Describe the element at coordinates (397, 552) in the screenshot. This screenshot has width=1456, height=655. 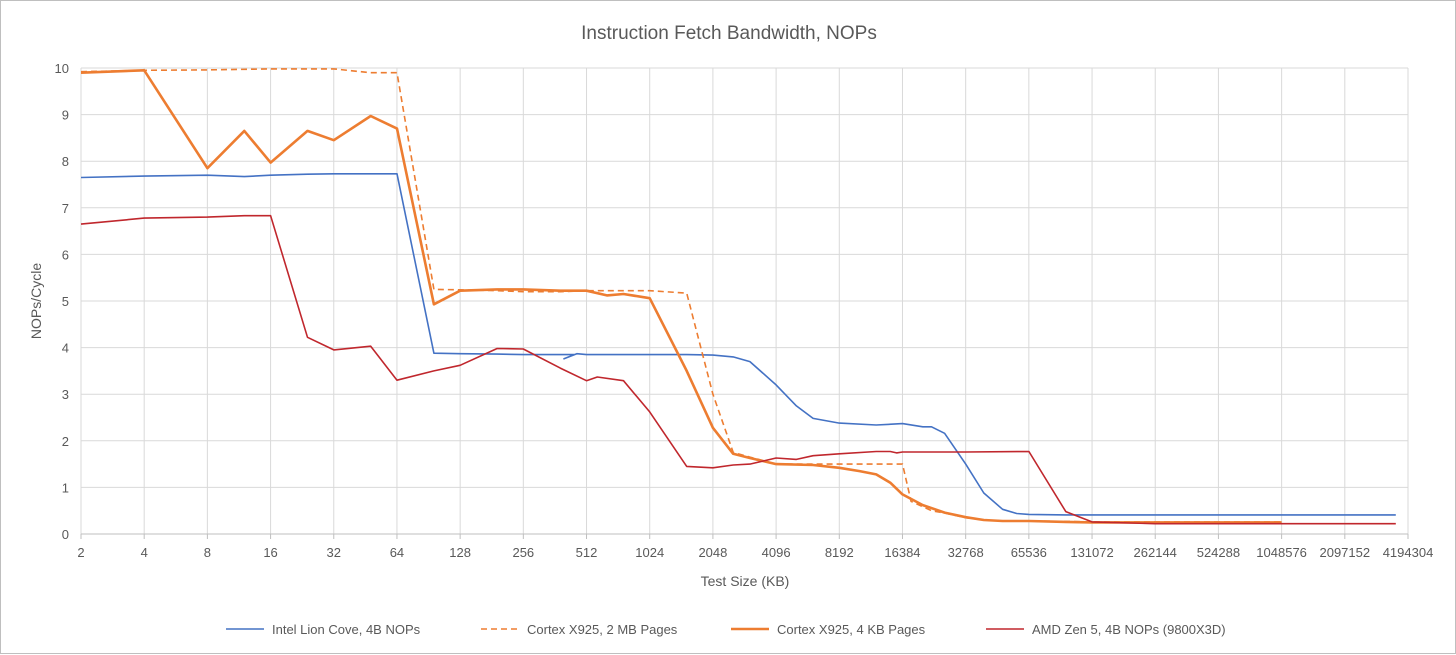
I see `x-tick-label: 64` at that location.